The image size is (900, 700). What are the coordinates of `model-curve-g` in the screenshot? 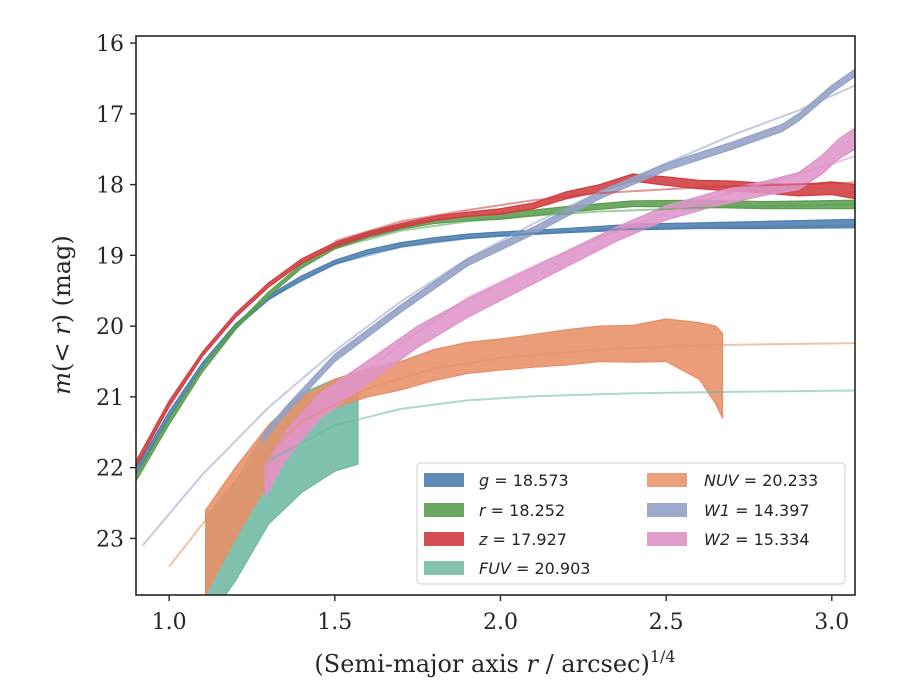 It's located at (561, 261).